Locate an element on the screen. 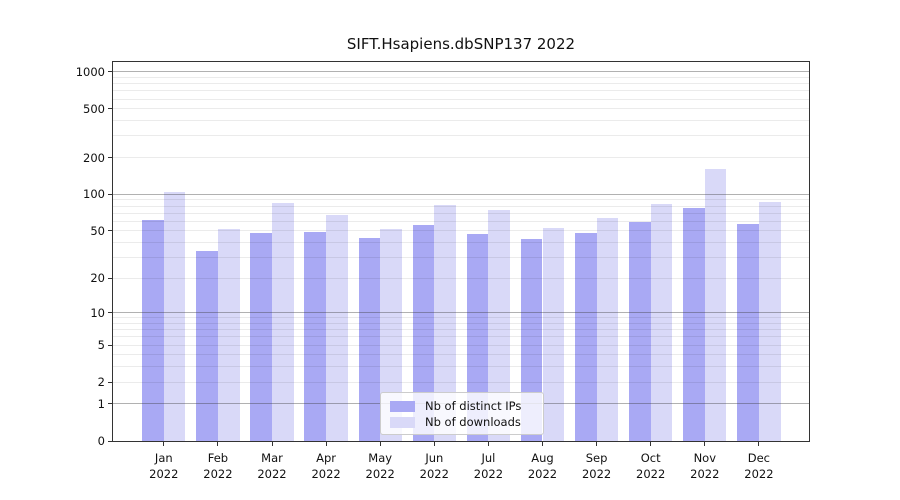  bar-distinct-ips-mar is located at coordinates (261, 337).